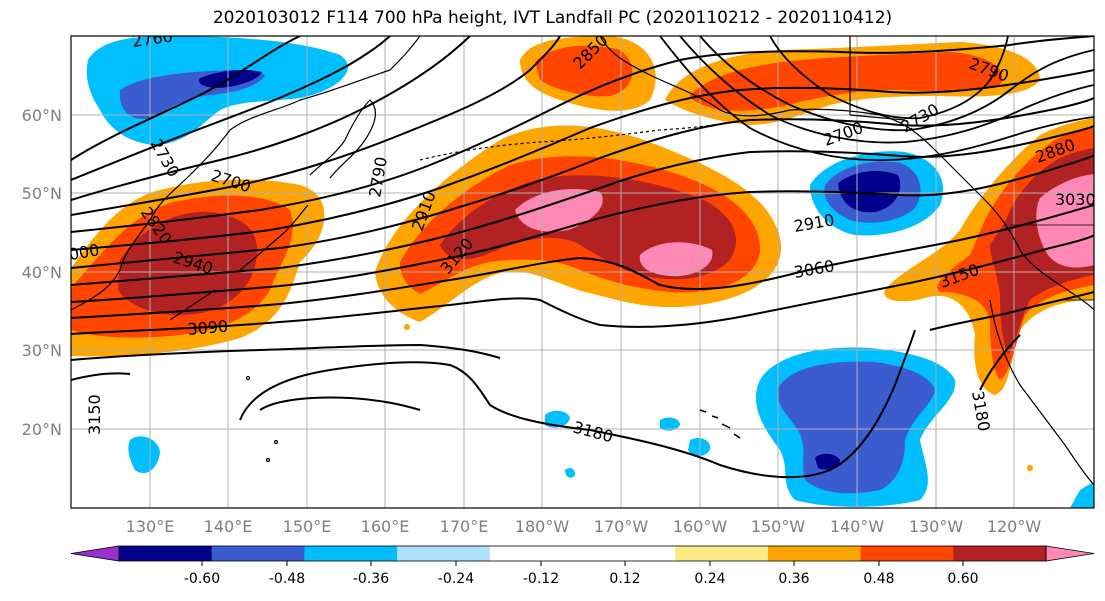 This screenshot has height=601, width=1105. What do you see at coordinates (42, 193) in the screenshot?
I see `lat-label: 50°N` at bounding box center [42, 193].